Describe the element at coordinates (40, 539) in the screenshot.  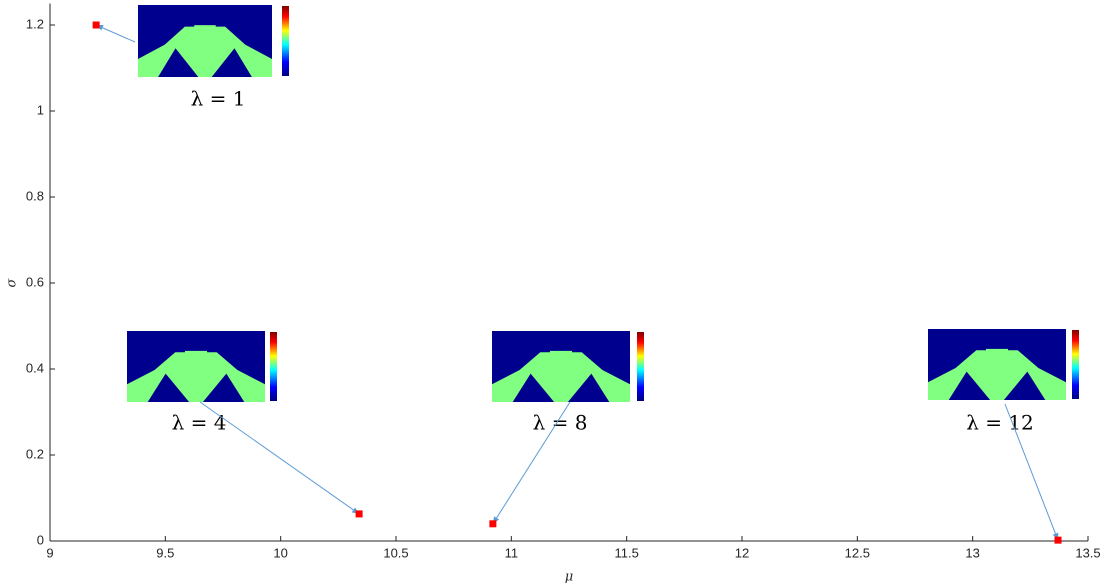
I see `y-tick-label: 0` at that location.